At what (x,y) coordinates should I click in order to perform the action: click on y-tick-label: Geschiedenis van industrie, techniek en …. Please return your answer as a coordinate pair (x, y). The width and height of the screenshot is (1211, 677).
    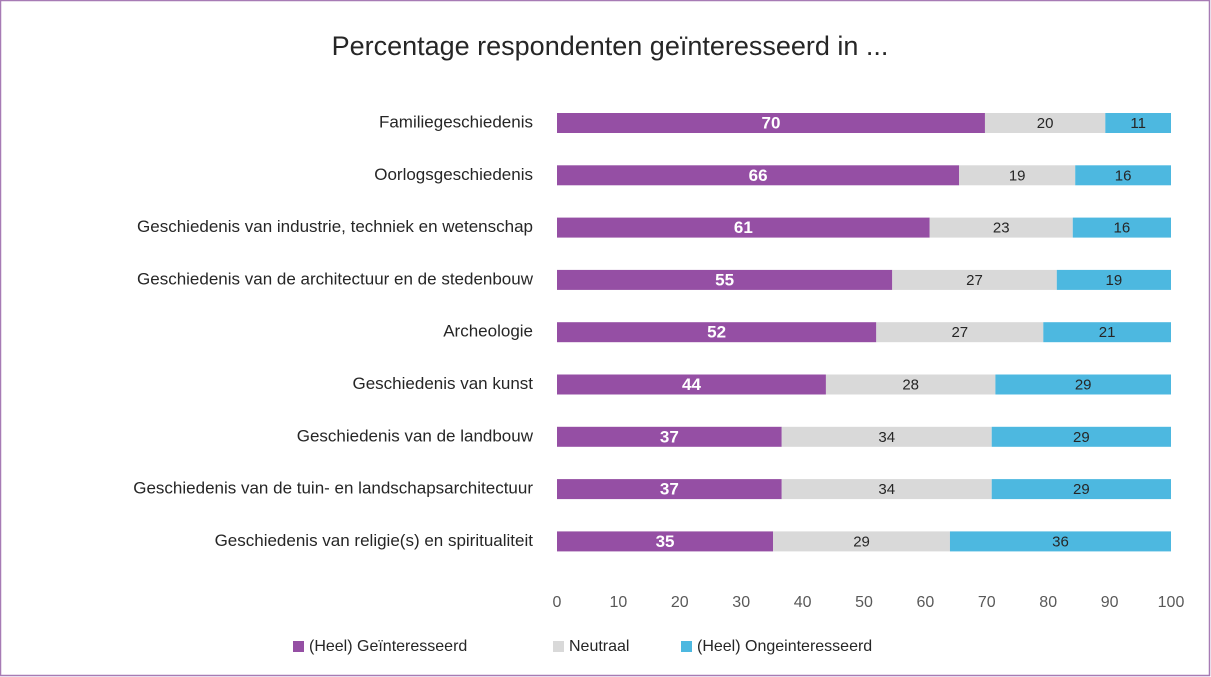
    Looking at the image, I should click on (335, 226).